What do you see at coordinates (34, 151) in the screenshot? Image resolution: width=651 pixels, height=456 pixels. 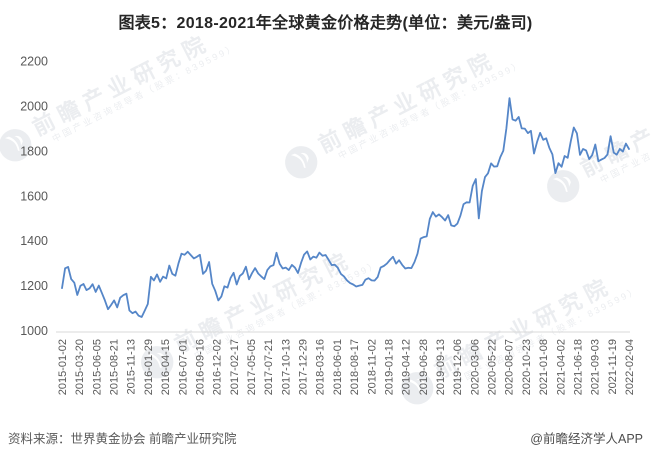 I see `y-tick-label: 1800` at bounding box center [34, 151].